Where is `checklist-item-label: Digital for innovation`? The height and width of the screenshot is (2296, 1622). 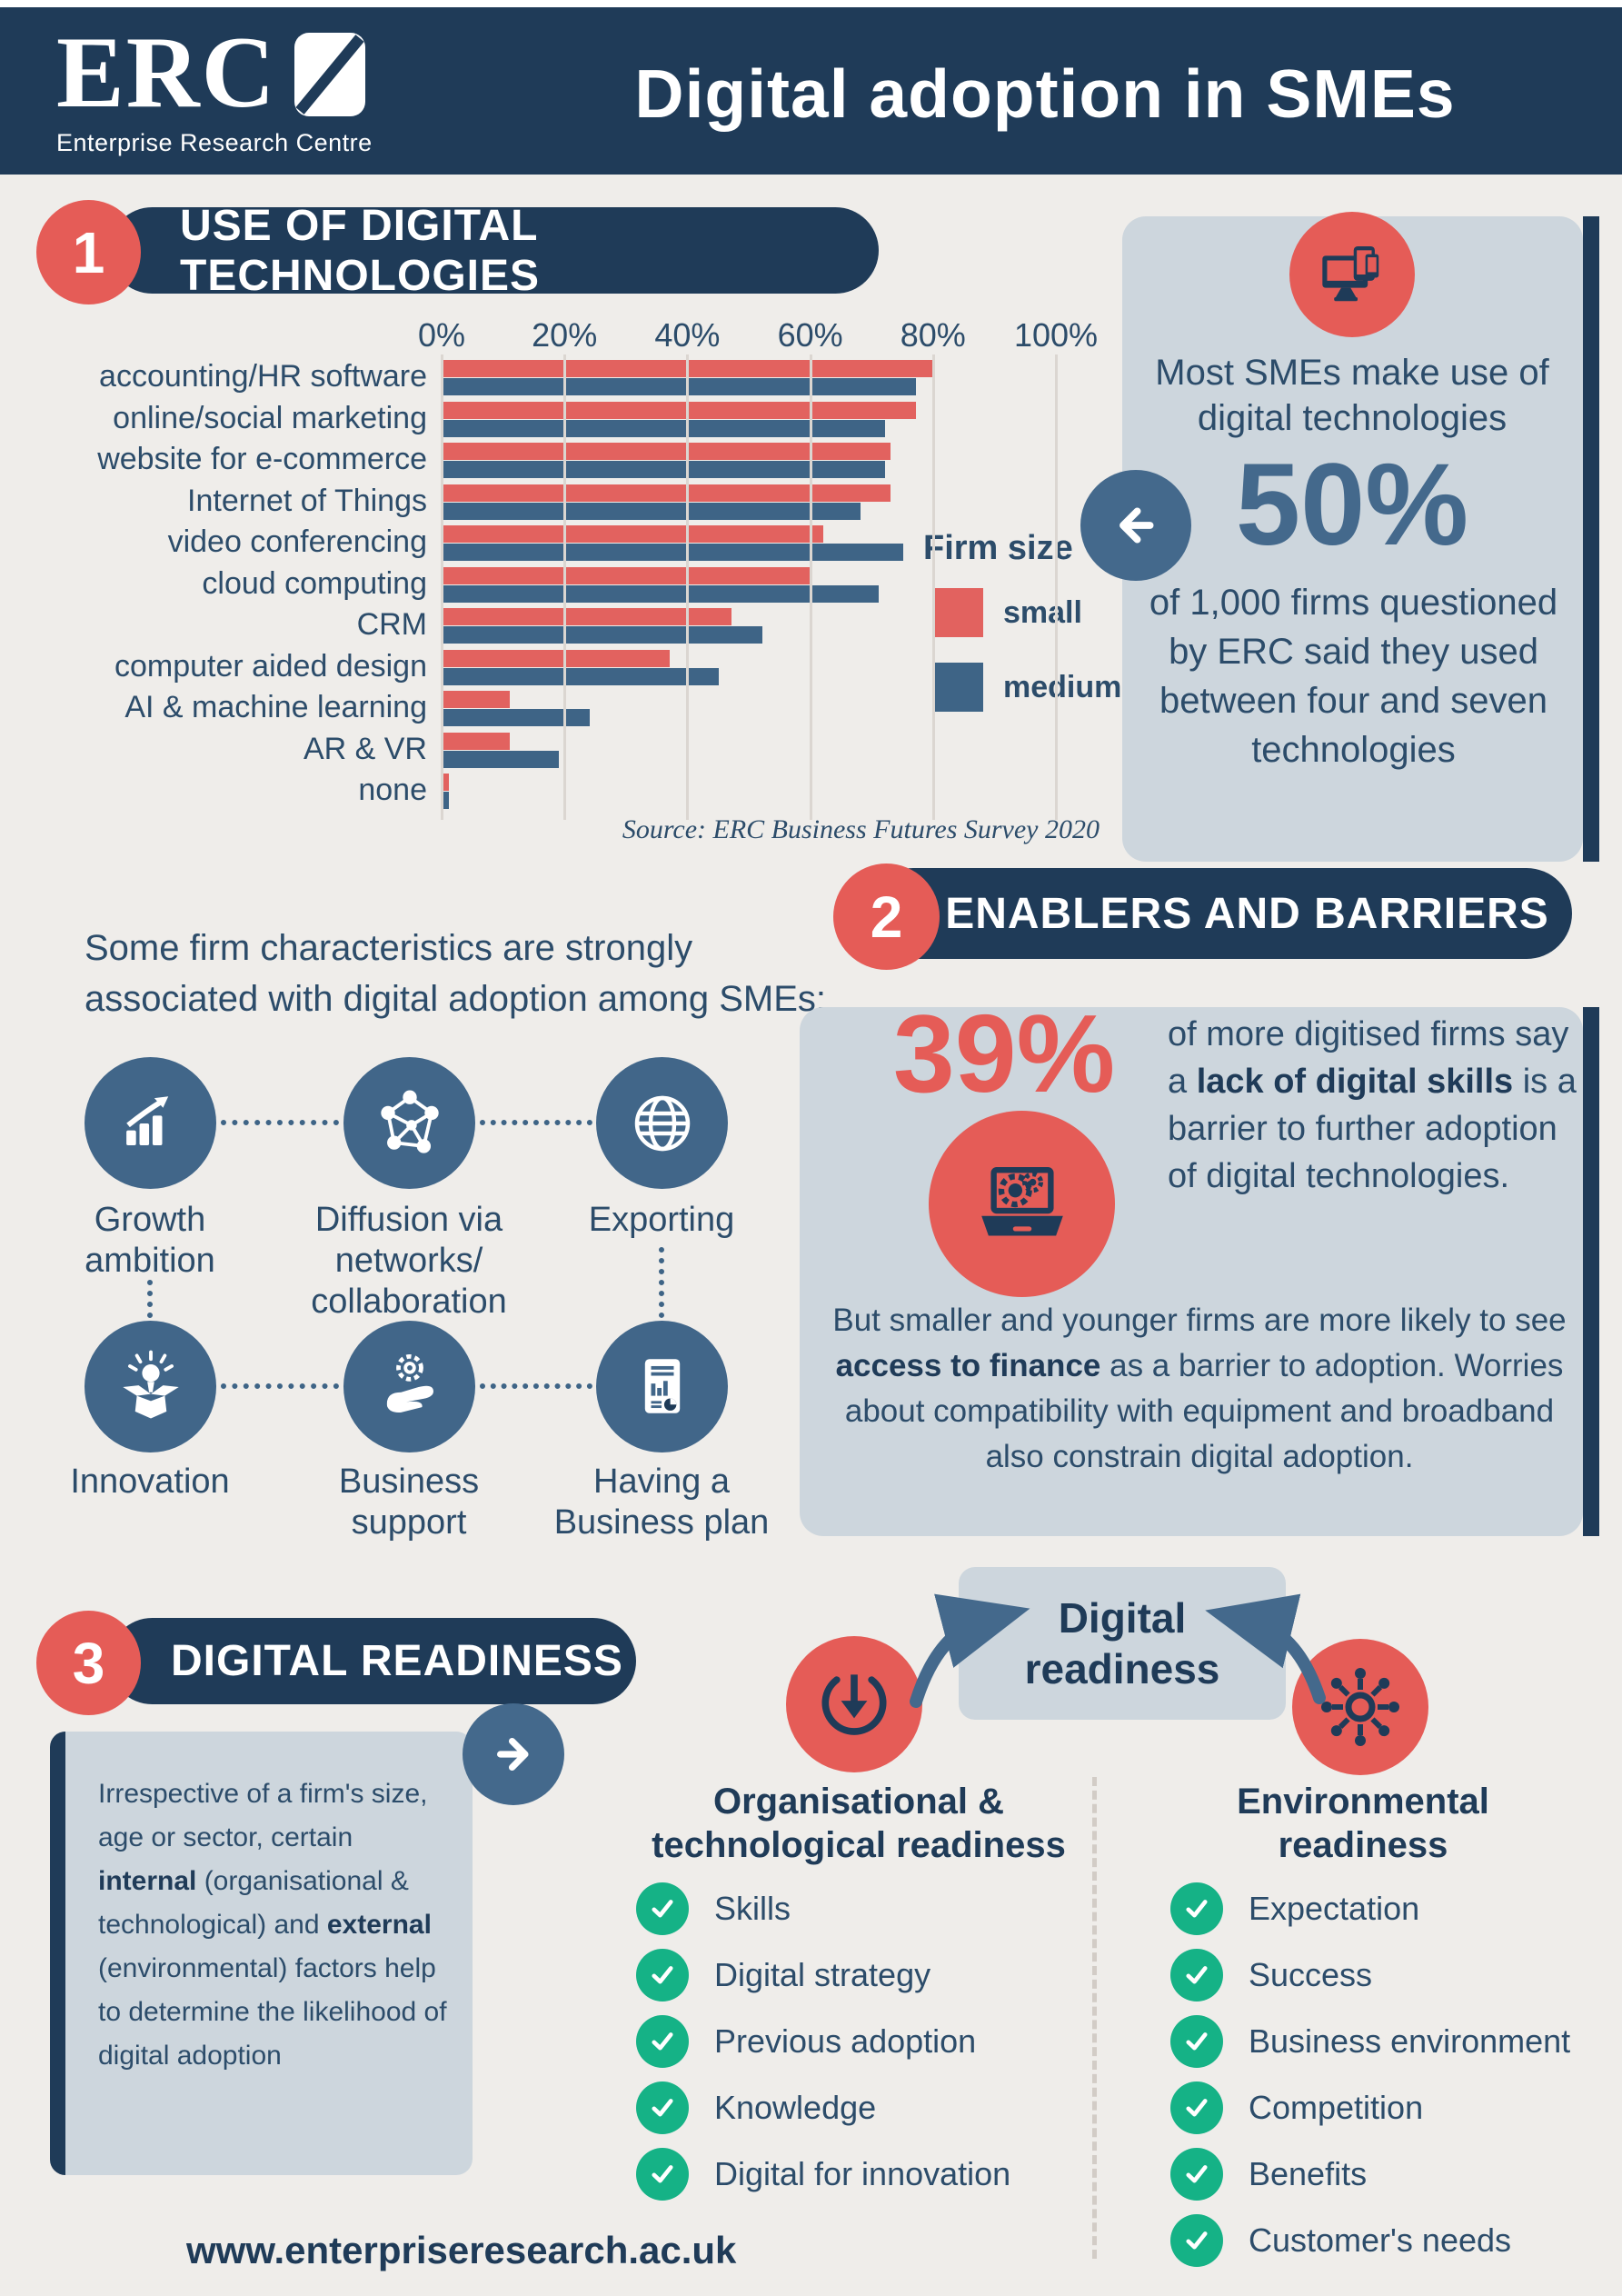
checklist-item-label: Digital for innovation is located at coordinates (862, 2173).